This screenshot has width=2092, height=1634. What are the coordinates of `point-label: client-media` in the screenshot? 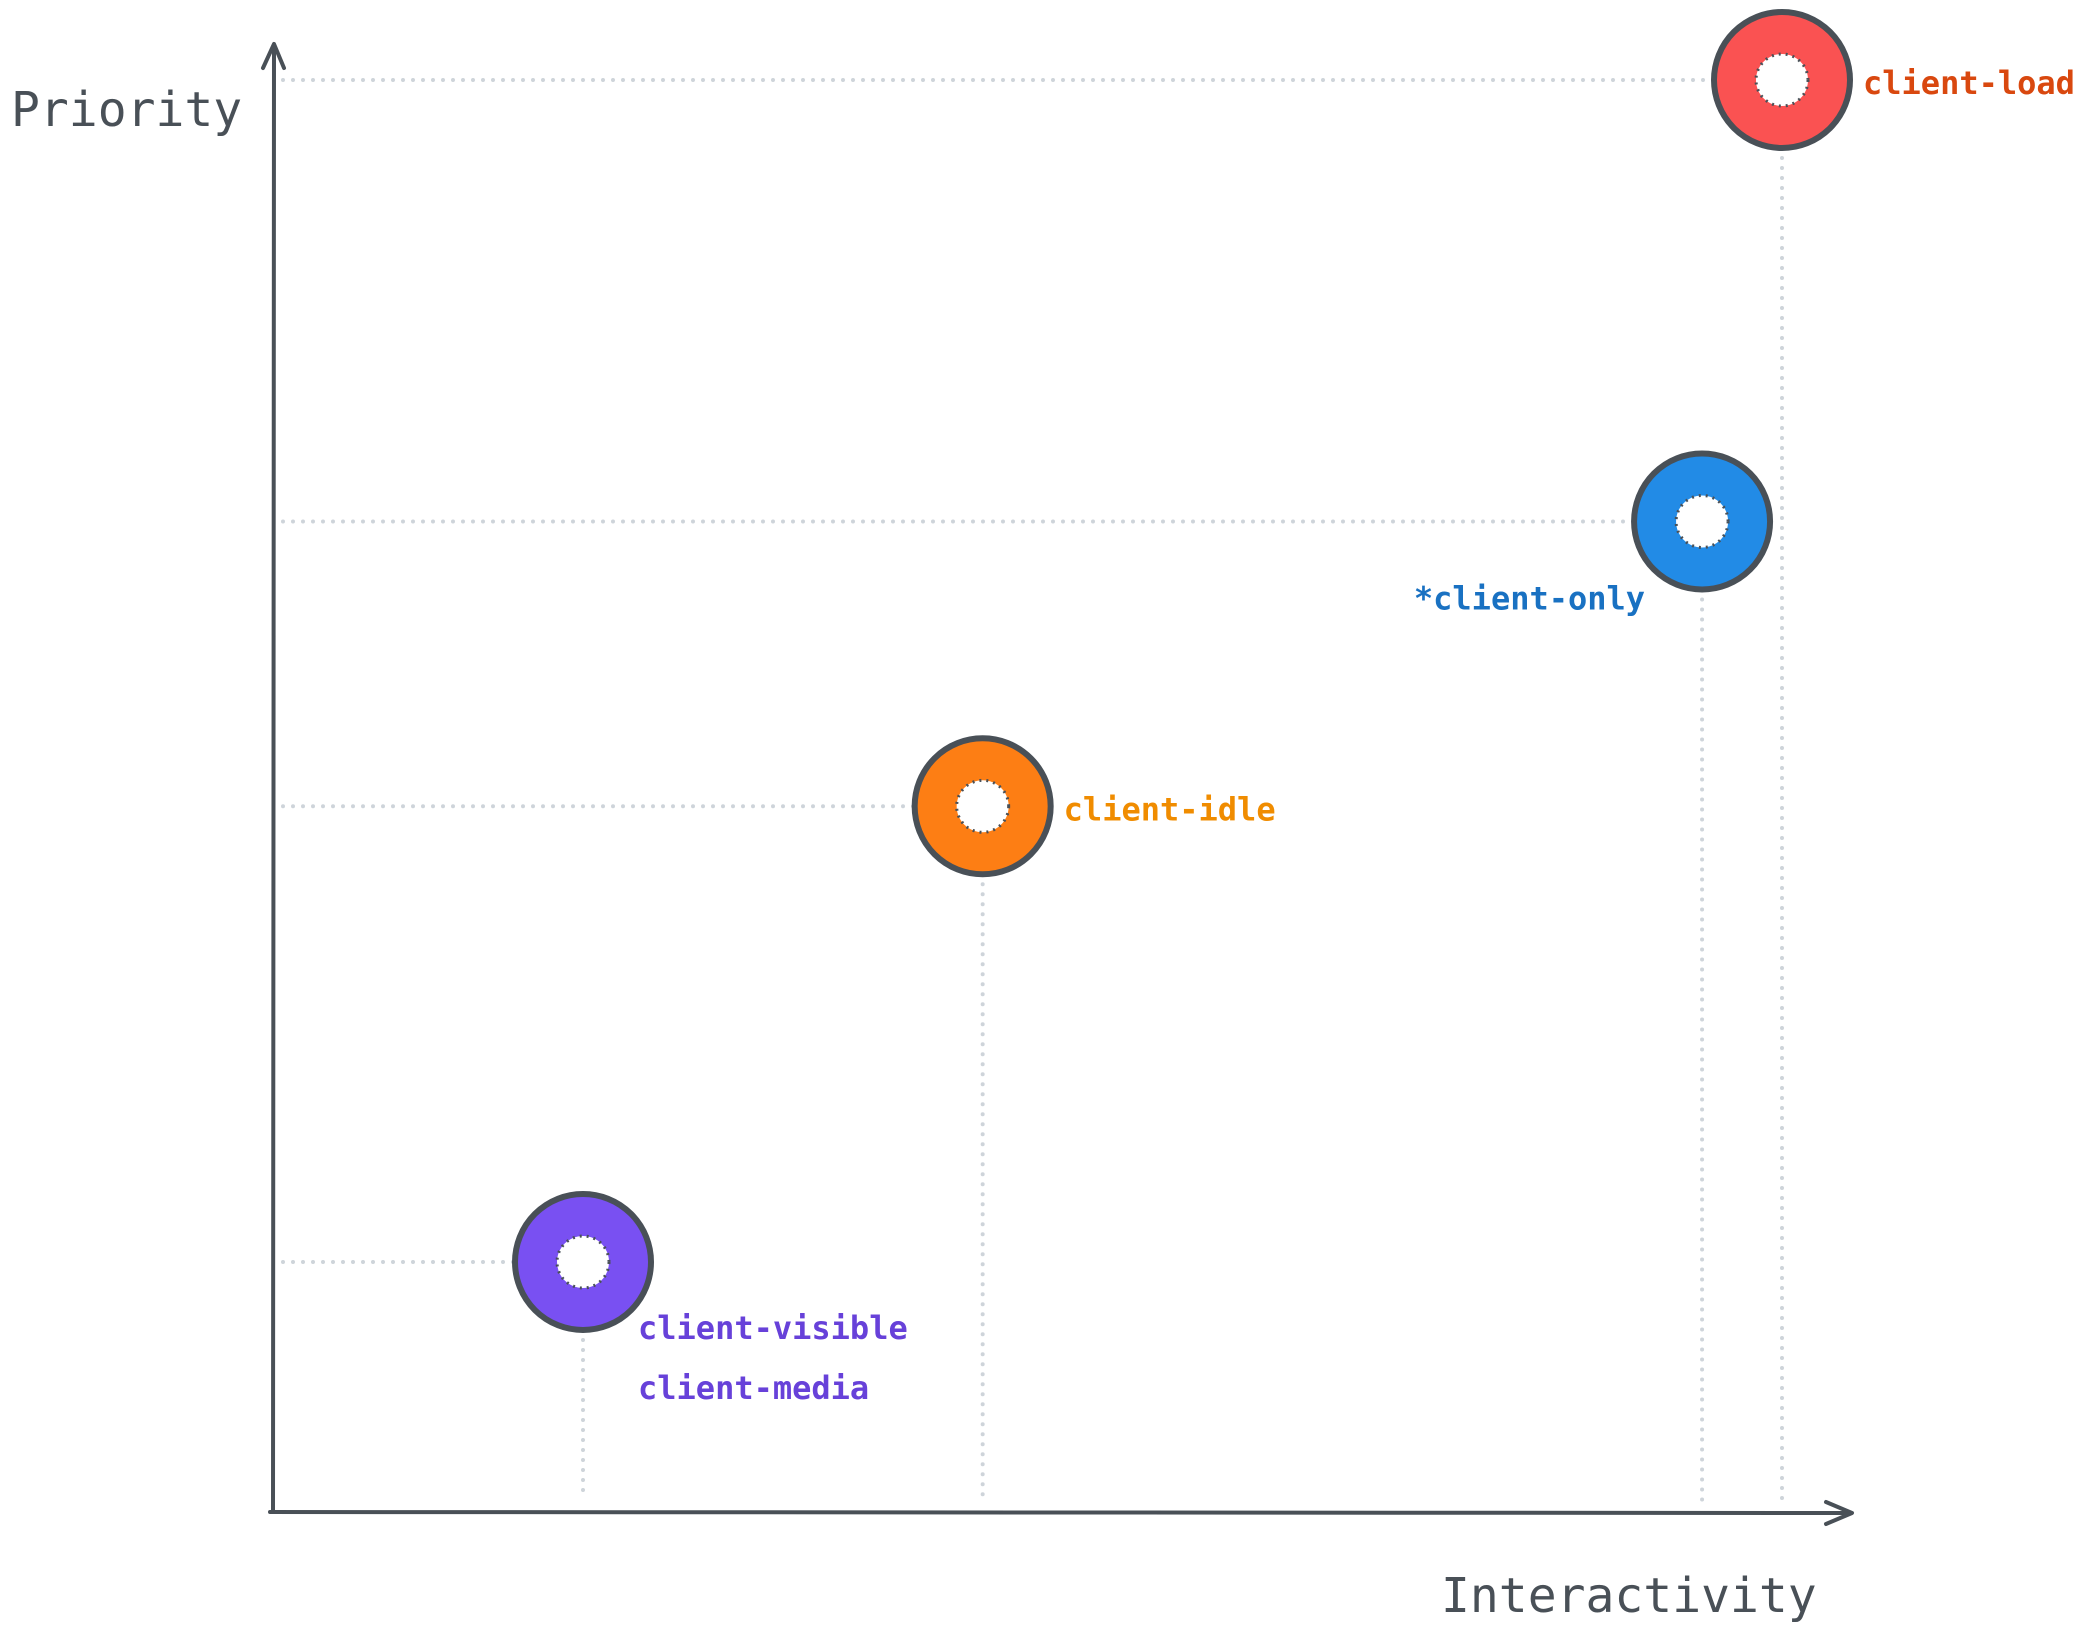 It's located at (753, 1388).